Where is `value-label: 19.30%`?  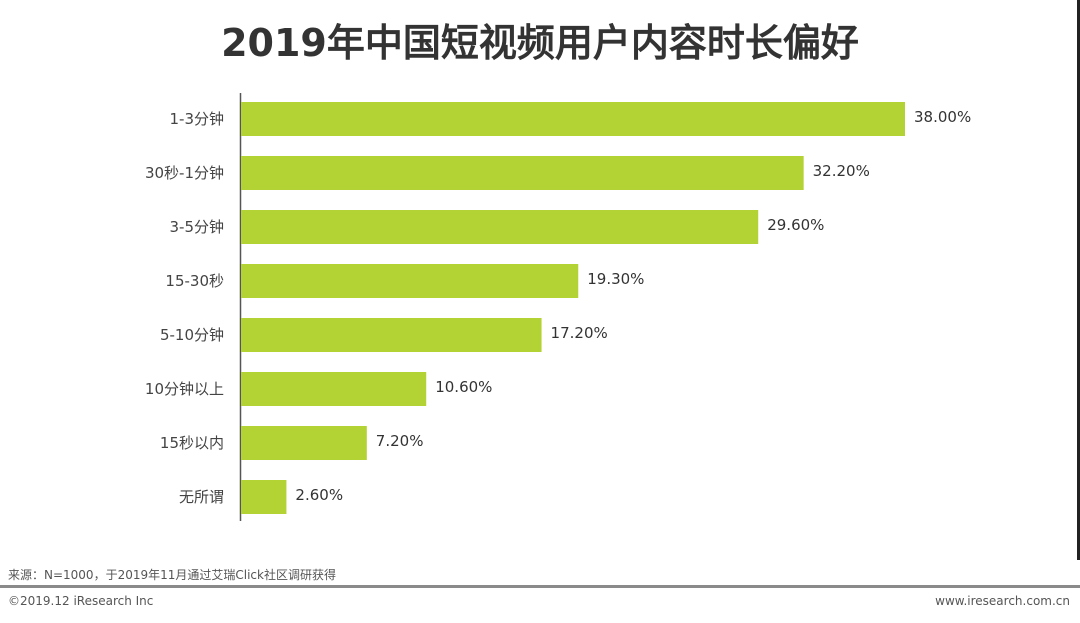 value-label: 19.30% is located at coordinates (615, 279).